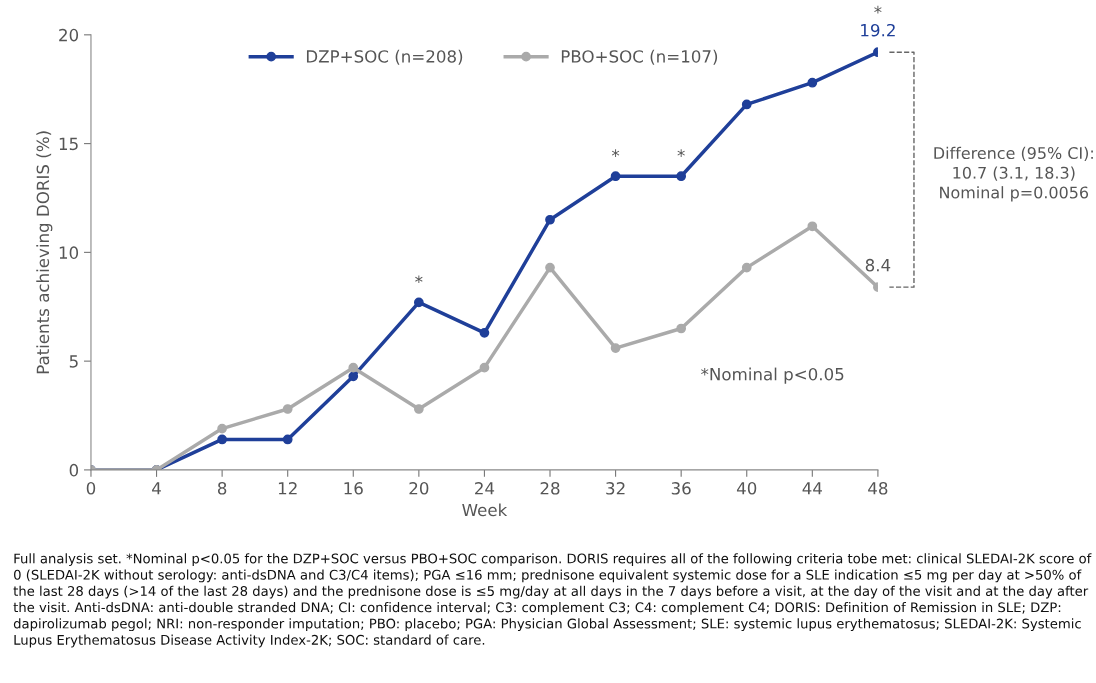 The width and height of the screenshot is (1096, 683). What do you see at coordinates (44, 252) in the screenshot?
I see `y-axis-title: Patients achieving DORIS (%)` at bounding box center [44, 252].